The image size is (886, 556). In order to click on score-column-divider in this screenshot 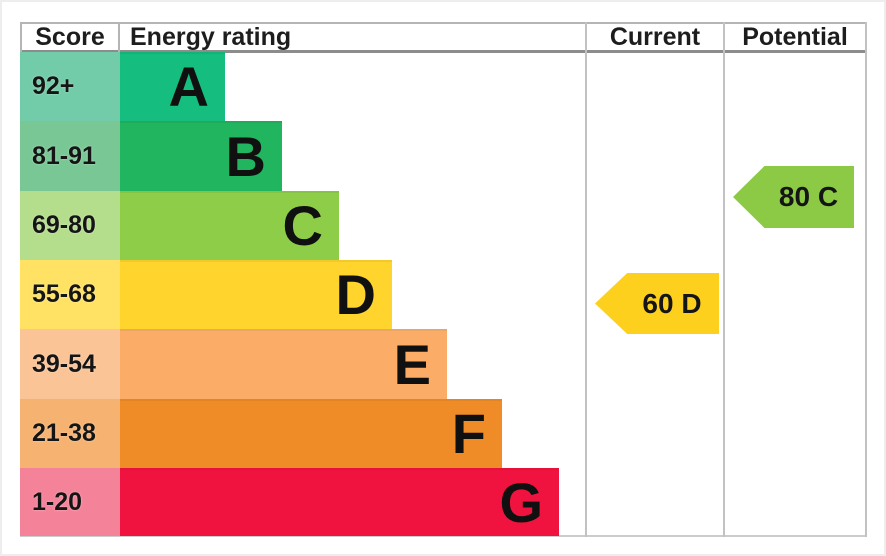, I will do `click(119, 37)`.